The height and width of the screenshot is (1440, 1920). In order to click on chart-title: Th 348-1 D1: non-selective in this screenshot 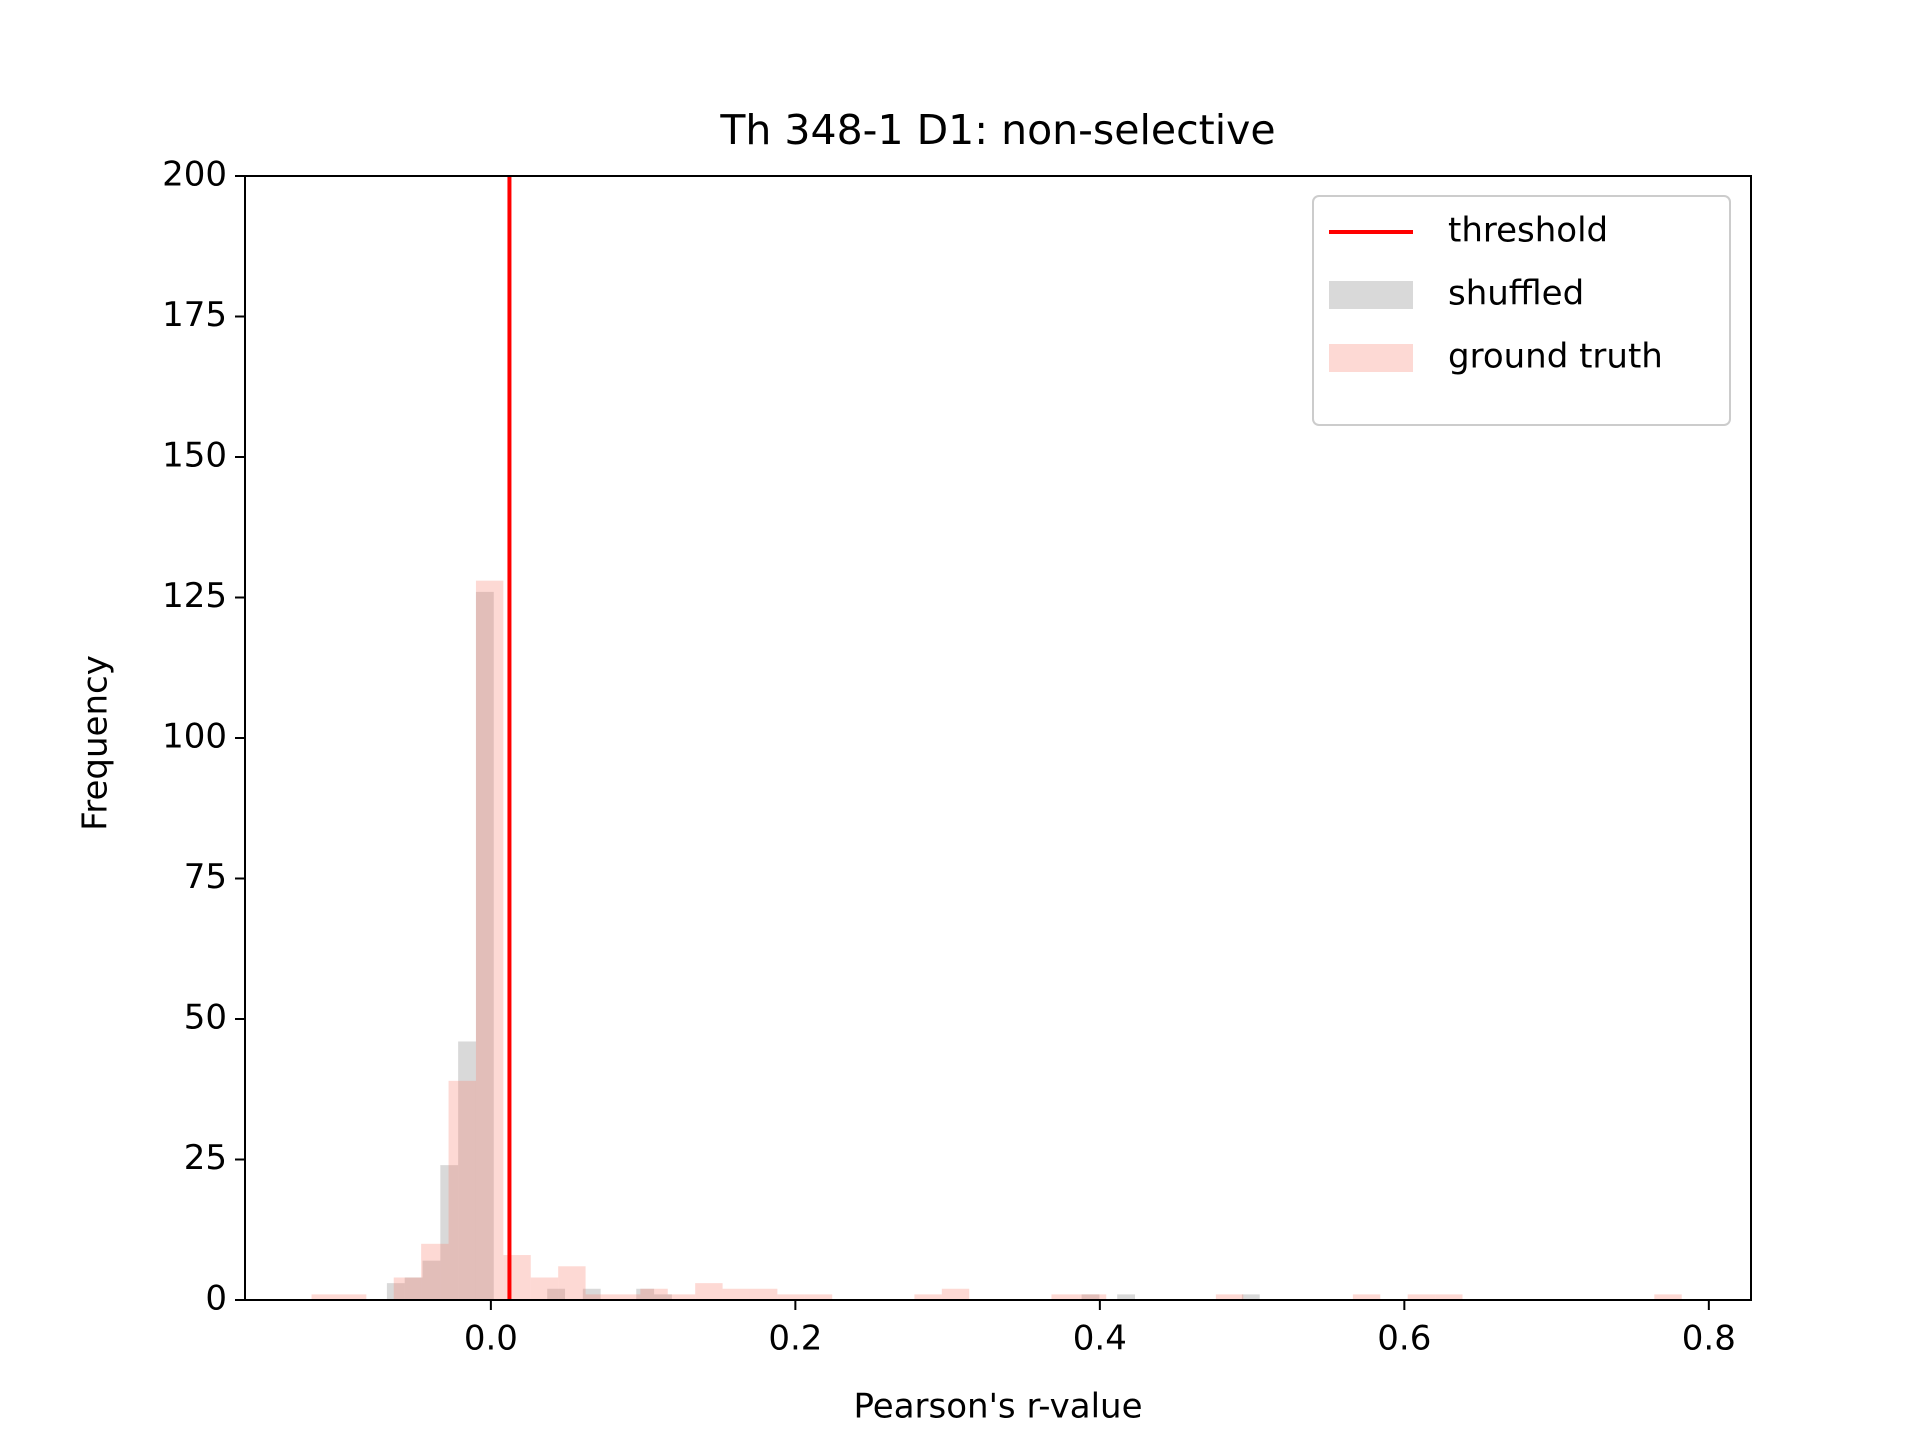, I will do `click(997, 130)`.